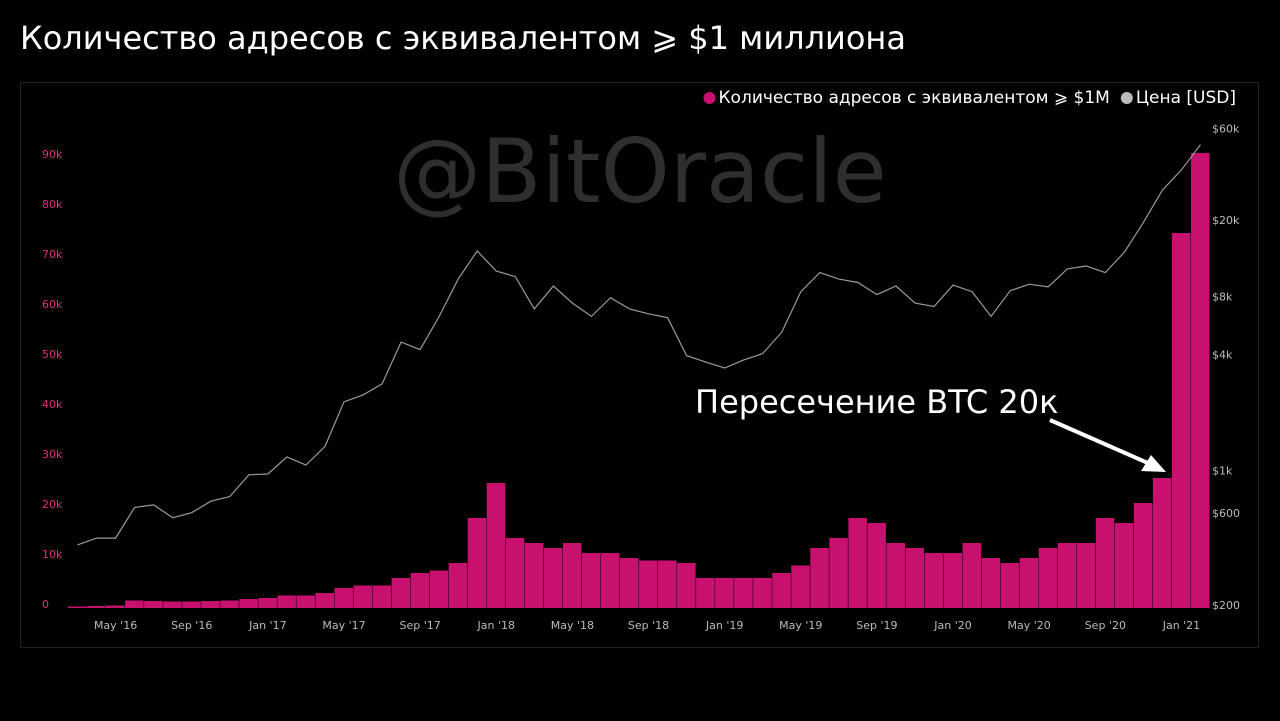 The height and width of the screenshot is (721, 1280). I want to click on x-tick-label: Sep '20, so click(1105, 625).